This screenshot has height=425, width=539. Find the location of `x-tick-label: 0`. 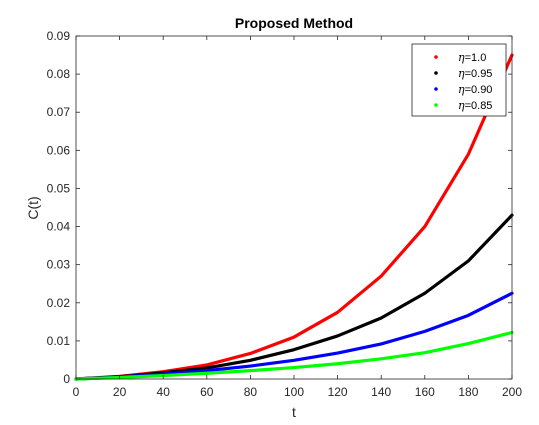

x-tick-label: 0 is located at coordinates (76, 392).